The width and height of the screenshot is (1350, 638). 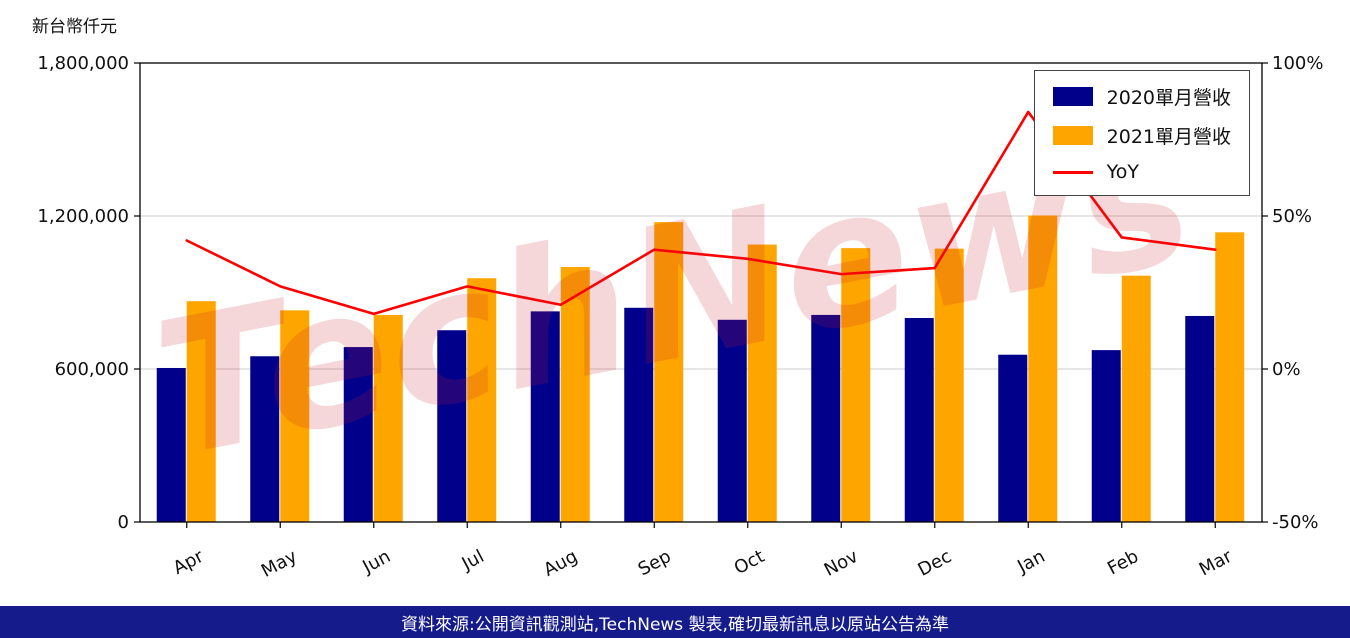 I want to click on bar-2020單月營收-Jun, so click(x=358, y=434).